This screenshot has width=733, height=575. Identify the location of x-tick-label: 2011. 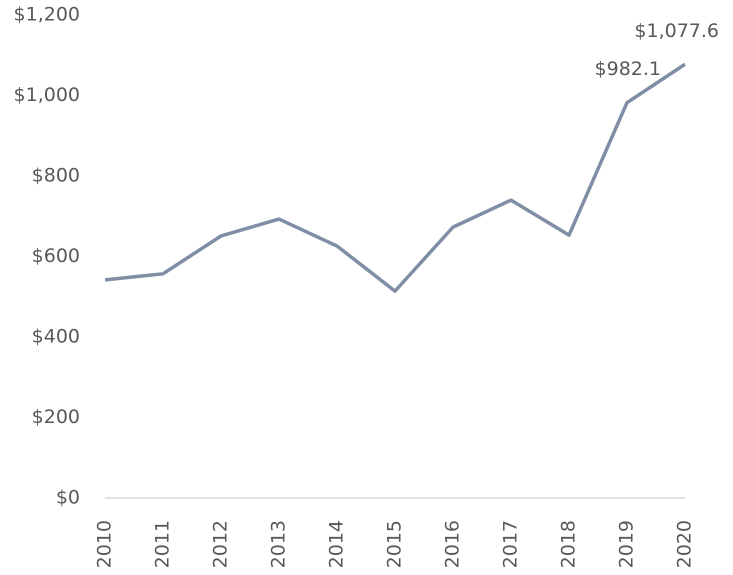
(163, 544).